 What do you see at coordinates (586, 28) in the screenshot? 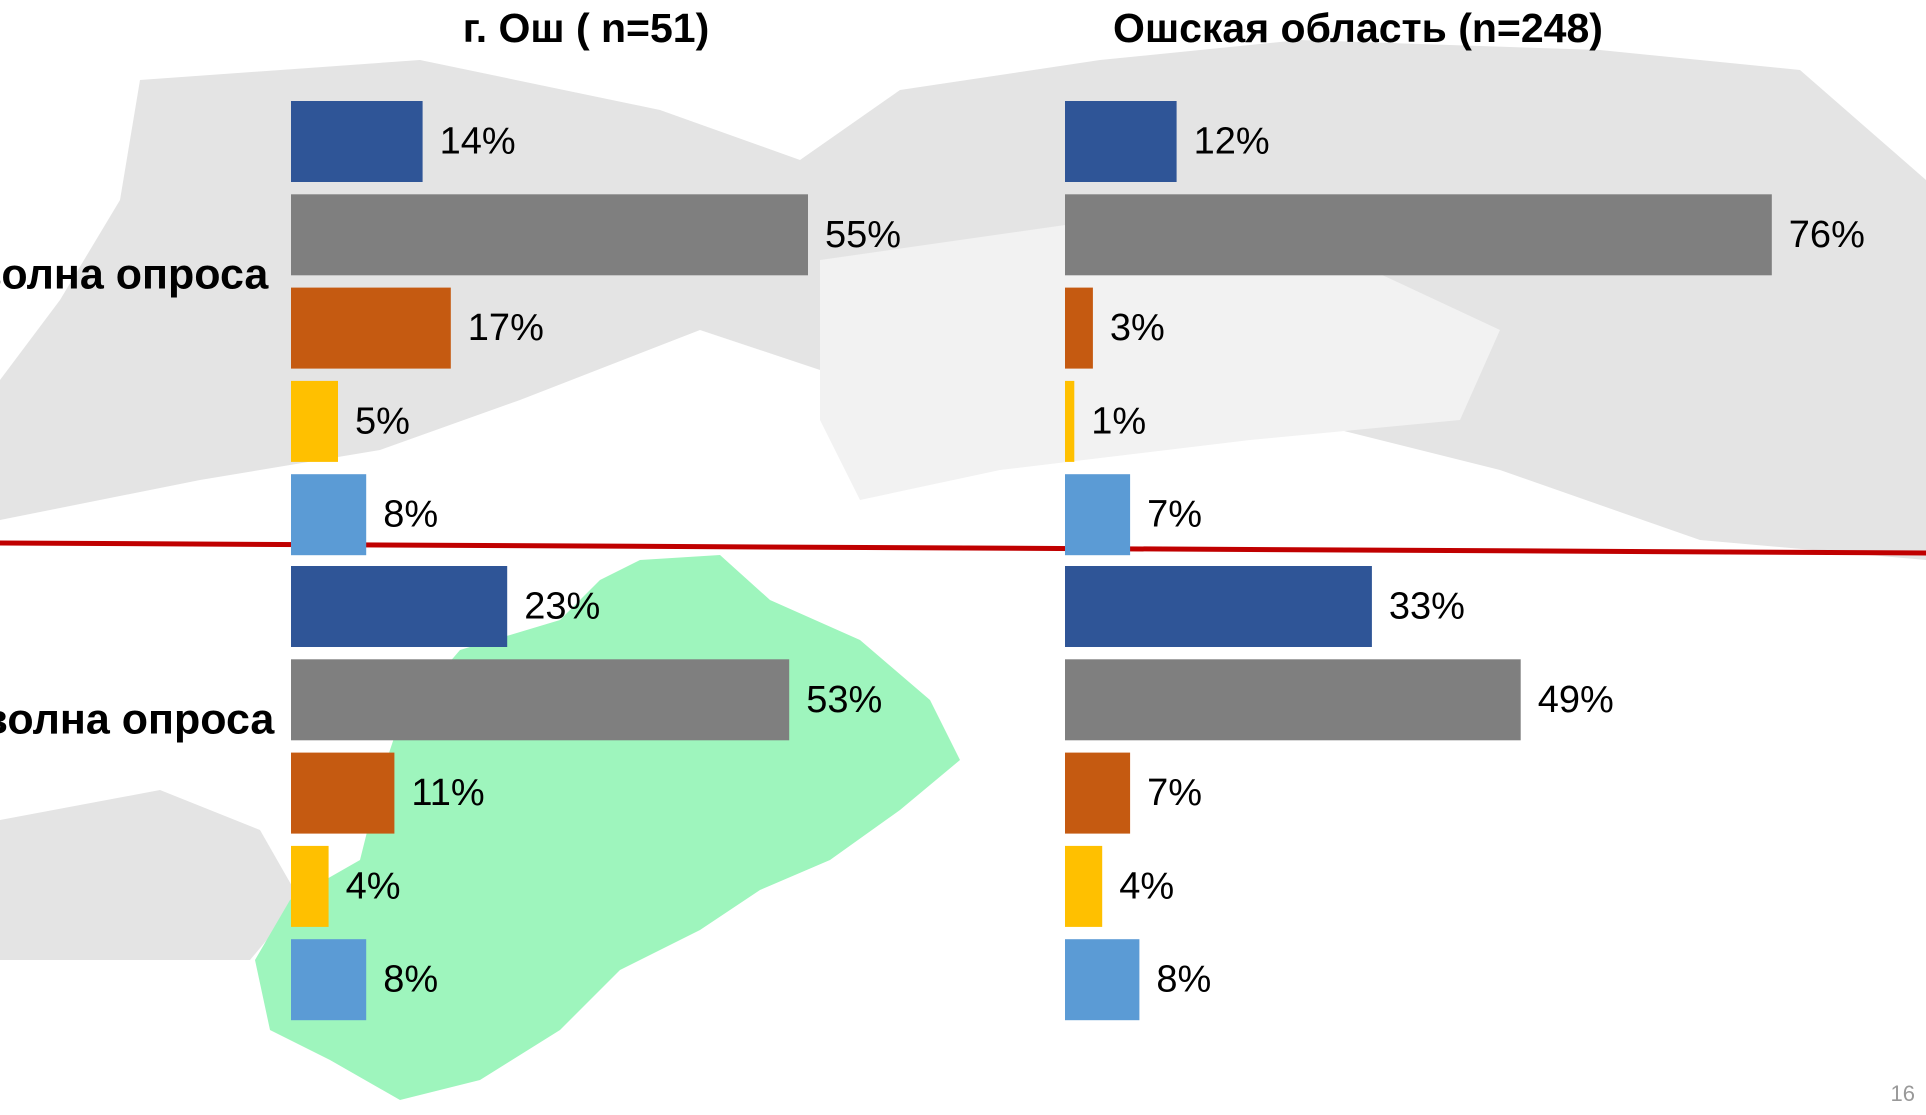
I see `chart-title: г. Ош ( n=51)` at bounding box center [586, 28].